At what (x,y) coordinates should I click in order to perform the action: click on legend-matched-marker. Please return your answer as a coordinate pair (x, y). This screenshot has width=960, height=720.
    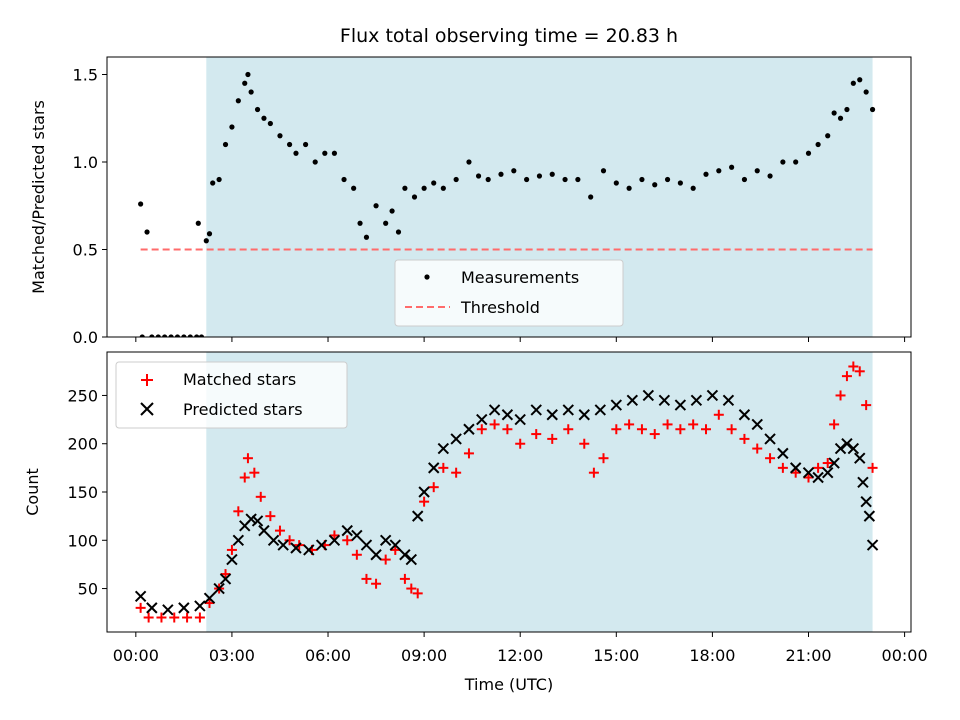
    Looking at the image, I should click on (147, 380).